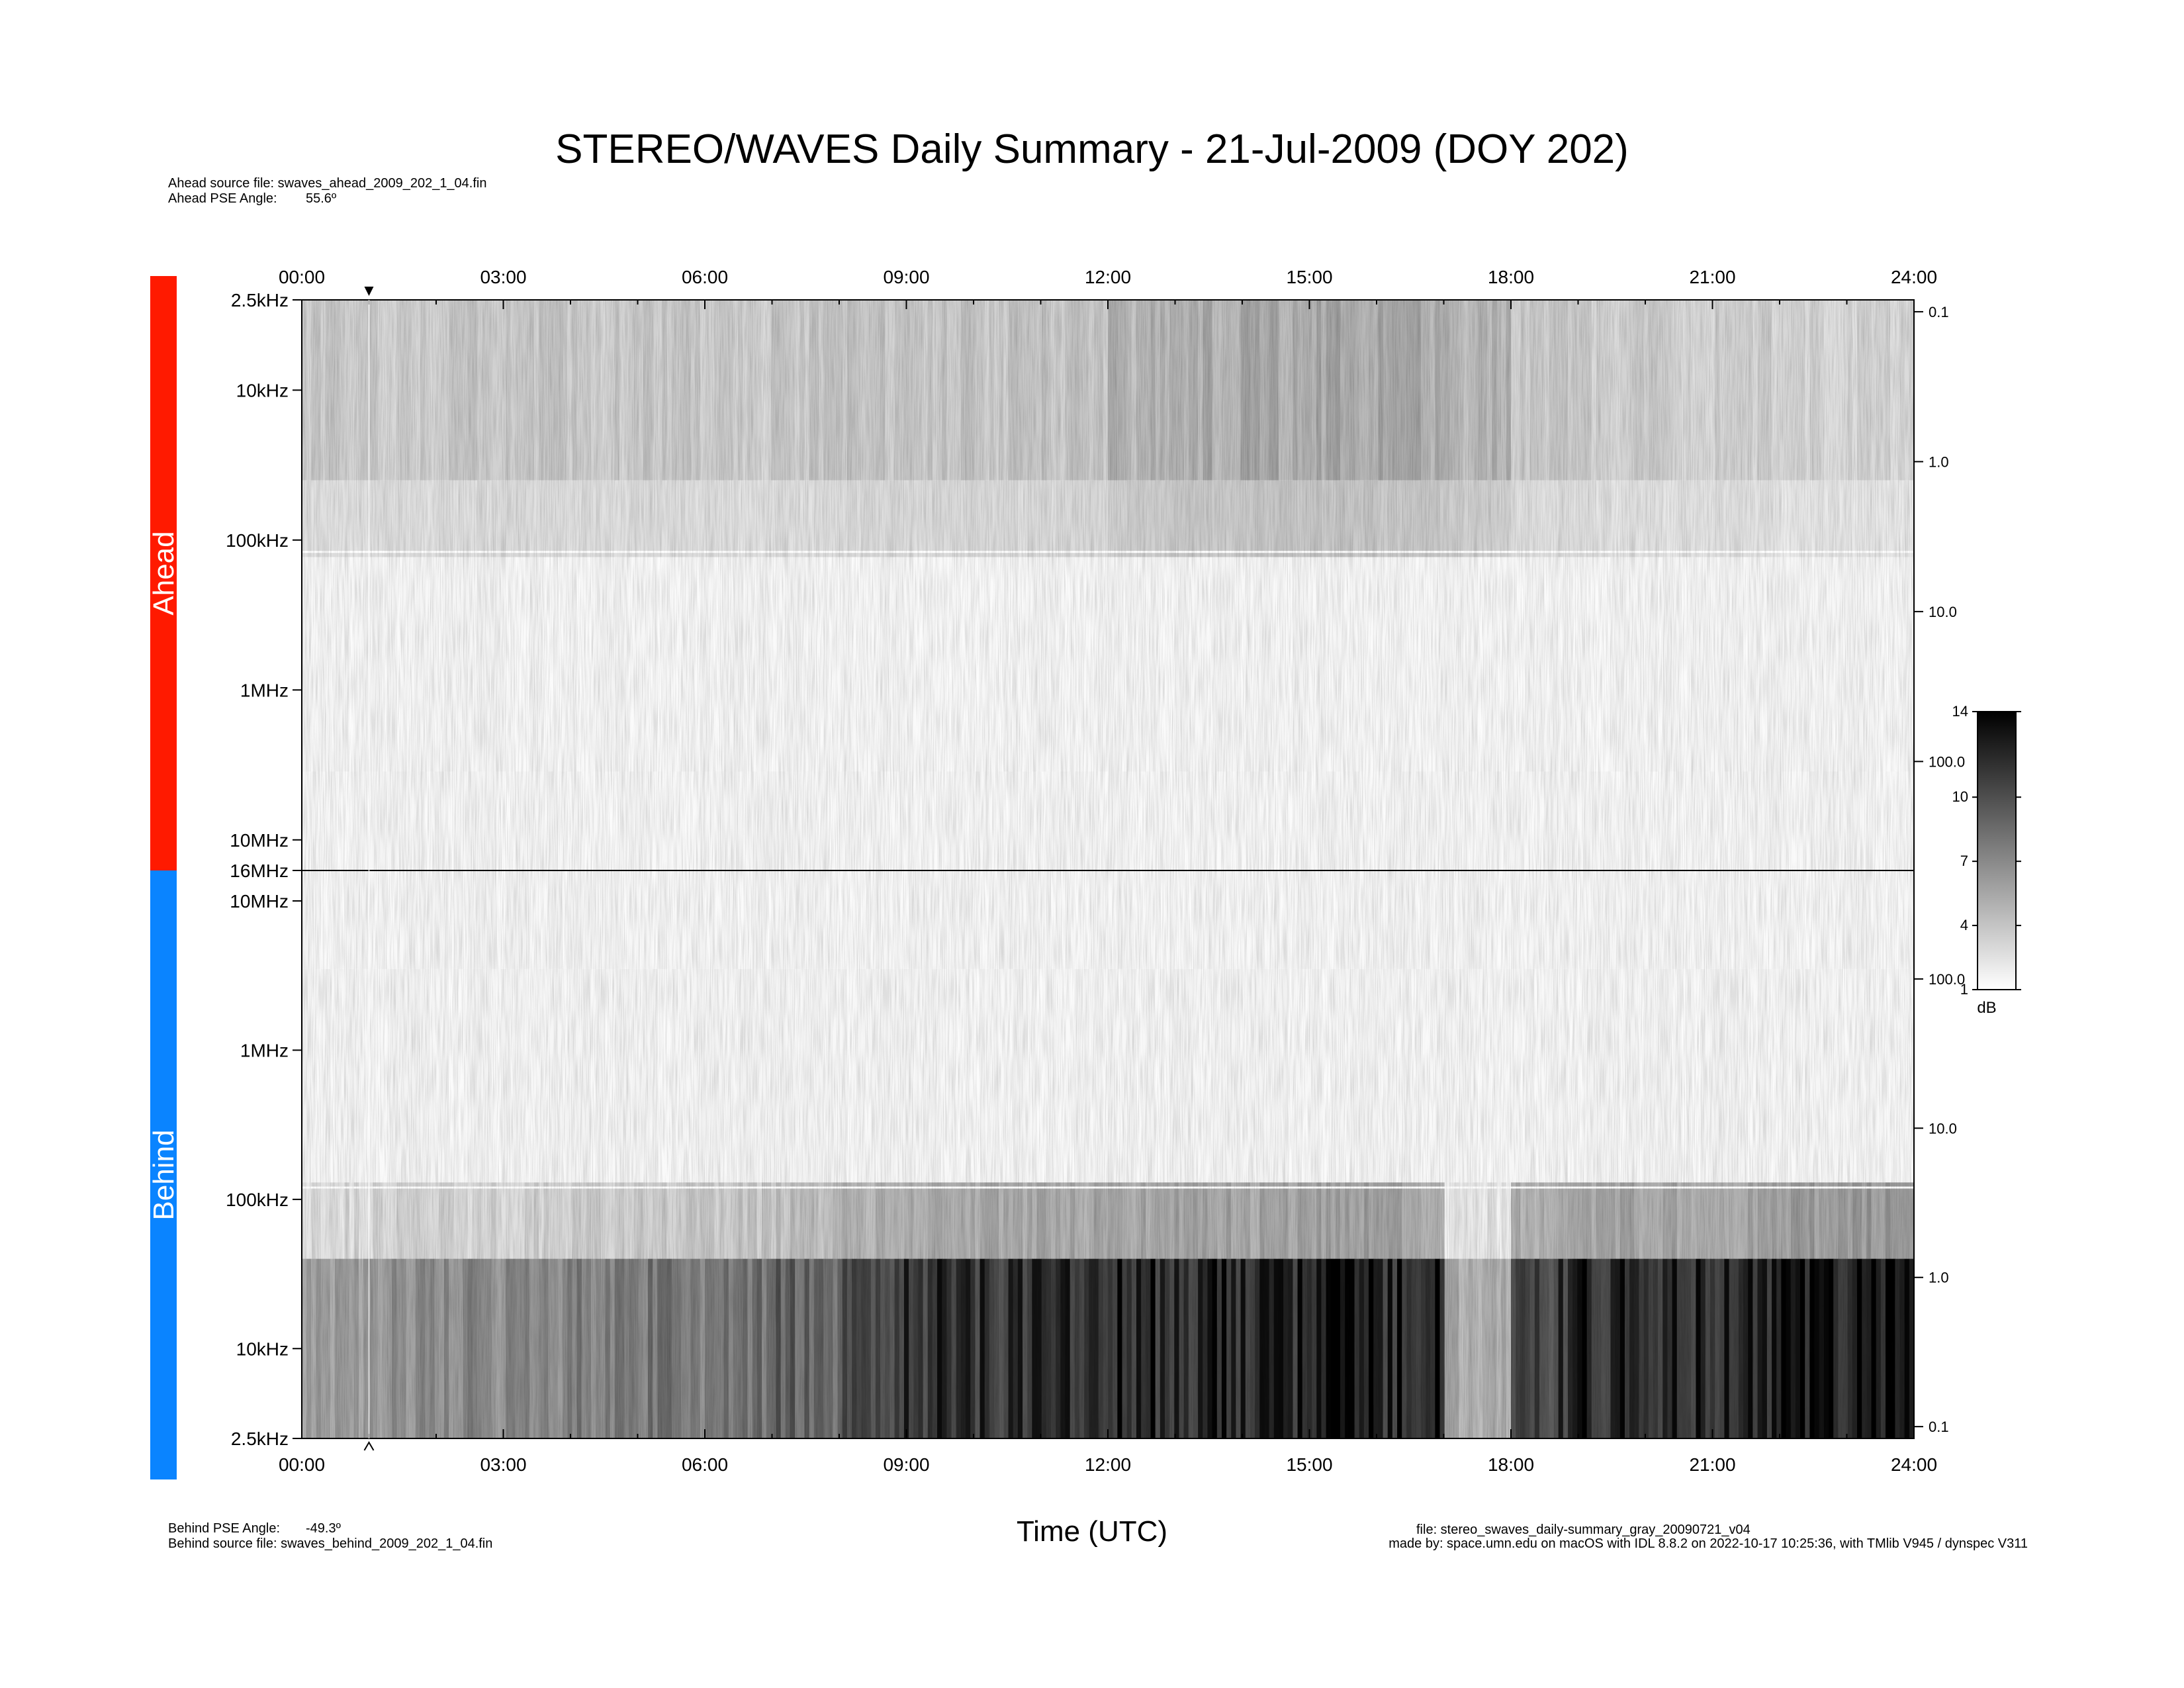 This screenshot has width=2184, height=1688. I want to click on colorbar-tick-label: 7, so click(1964, 861).